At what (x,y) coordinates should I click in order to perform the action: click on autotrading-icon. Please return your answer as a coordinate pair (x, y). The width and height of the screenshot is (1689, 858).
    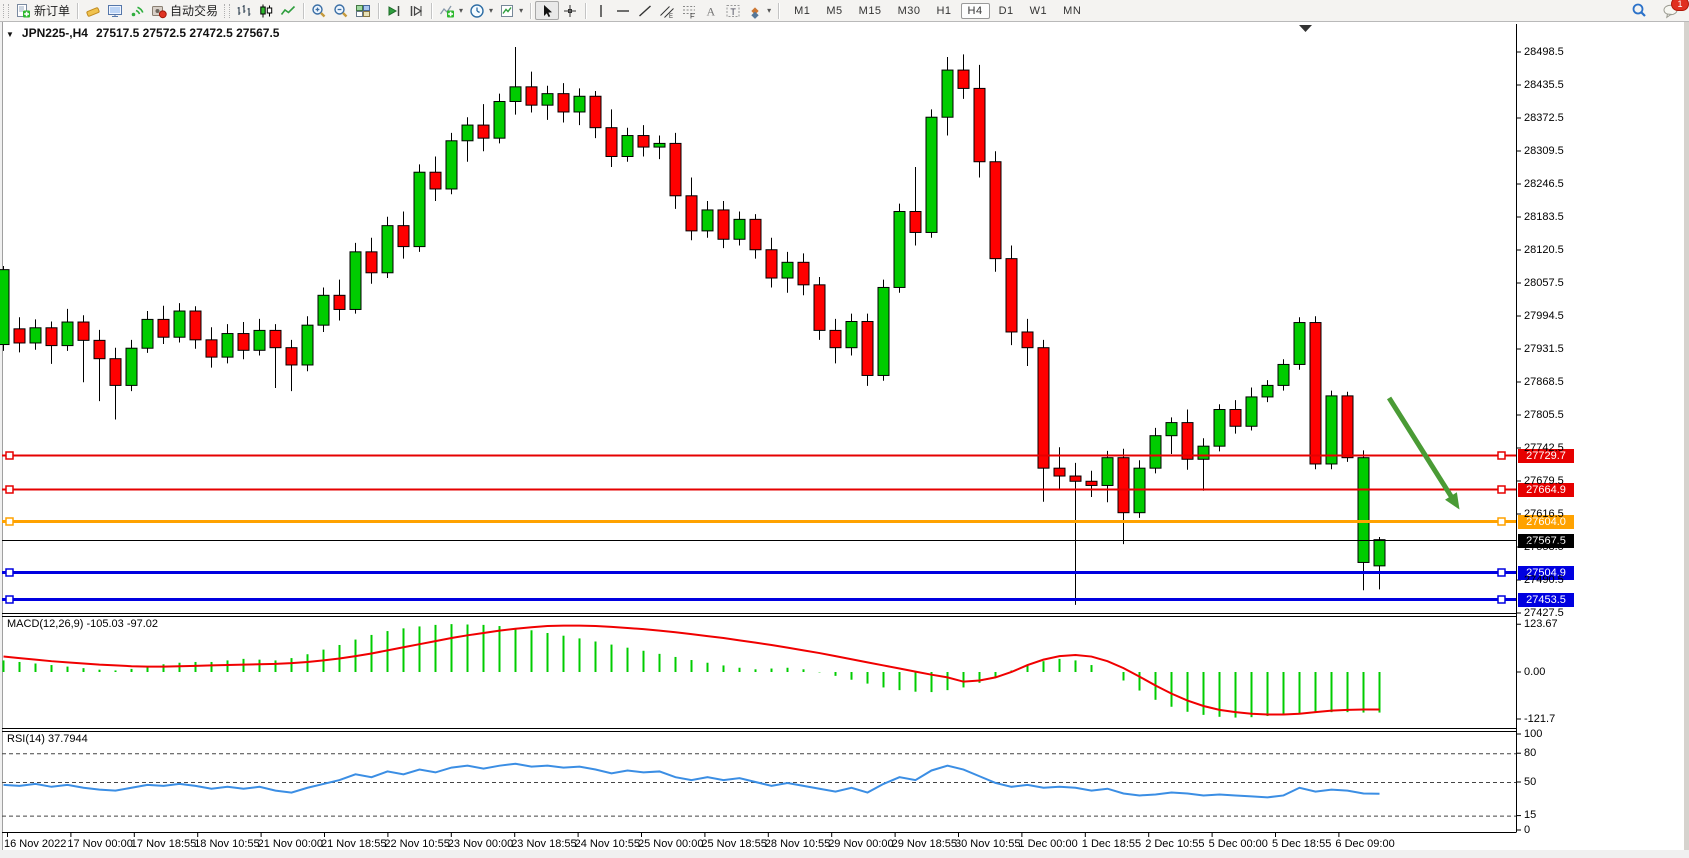
    Looking at the image, I should click on (159, 11).